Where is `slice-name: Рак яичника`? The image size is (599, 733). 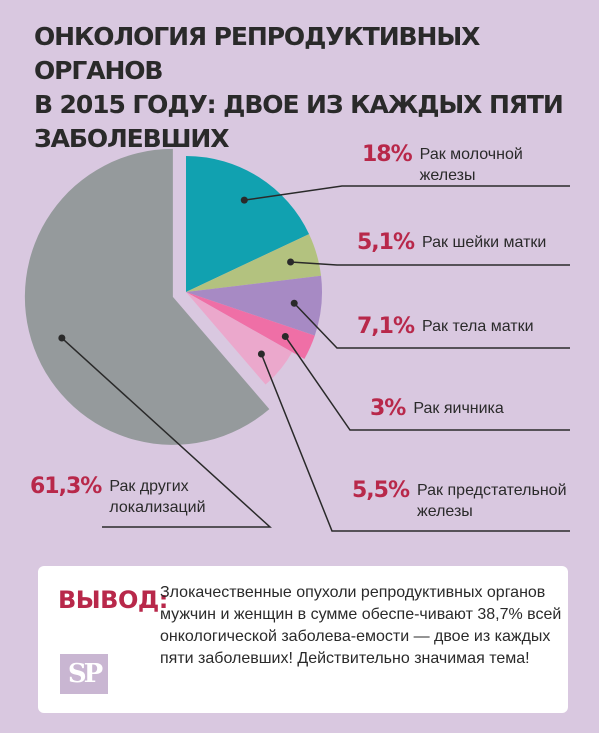 slice-name: Рак яичника is located at coordinates (458, 408).